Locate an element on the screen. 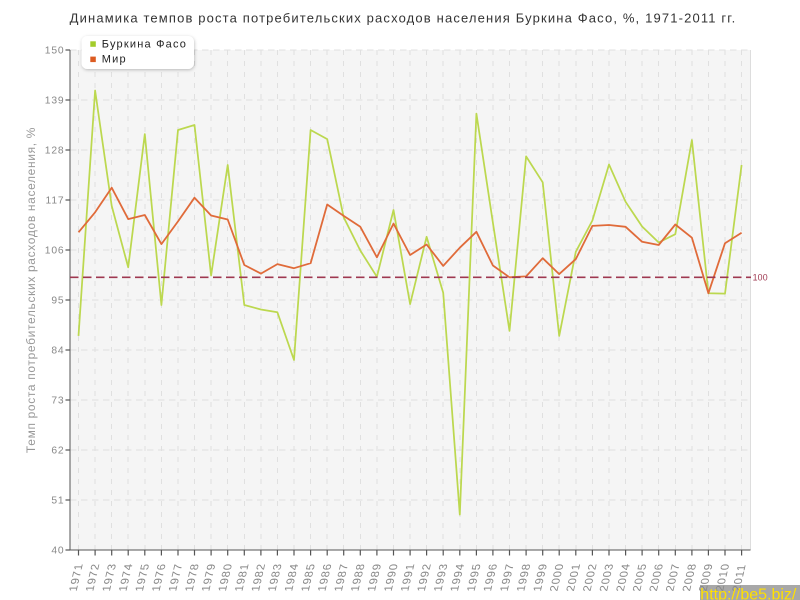 The image size is (800, 600). svg-text: 106 is located at coordinates (55, 251).